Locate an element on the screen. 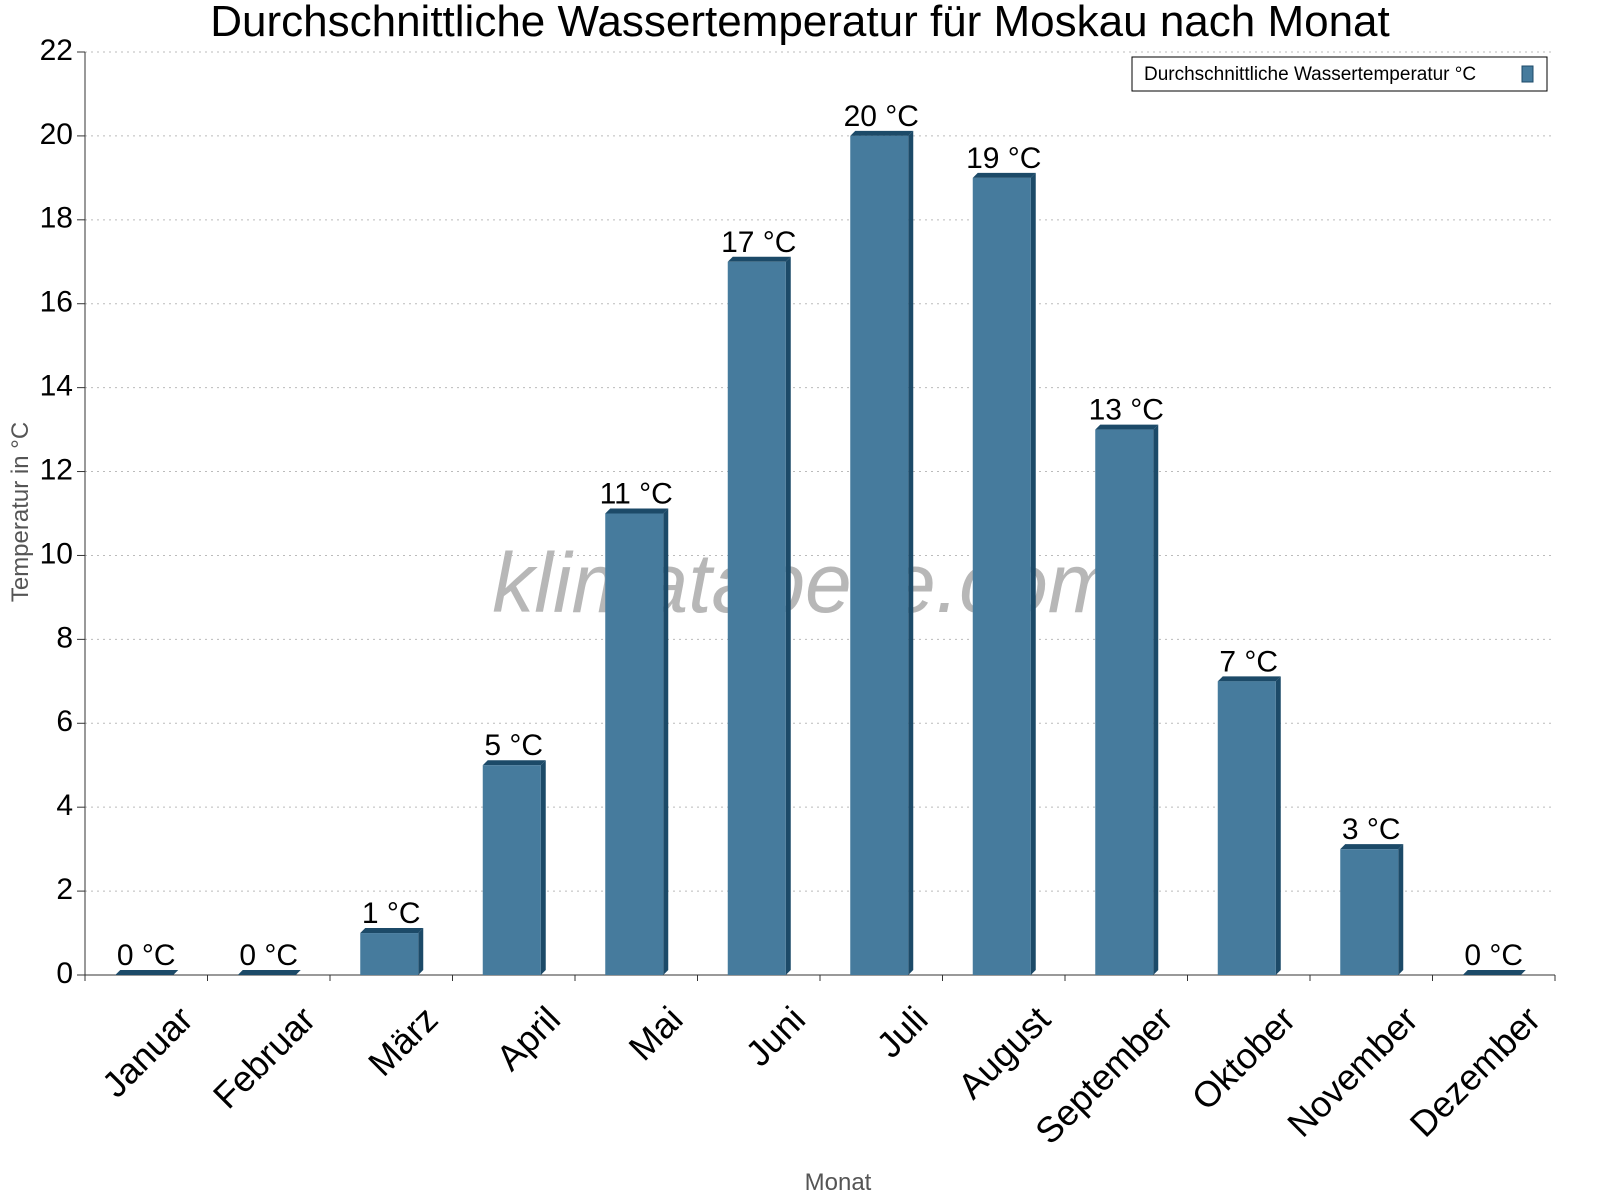 The image size is (1600, 1200). x-tick-label: Juli is located at coordinates (901, 1031).